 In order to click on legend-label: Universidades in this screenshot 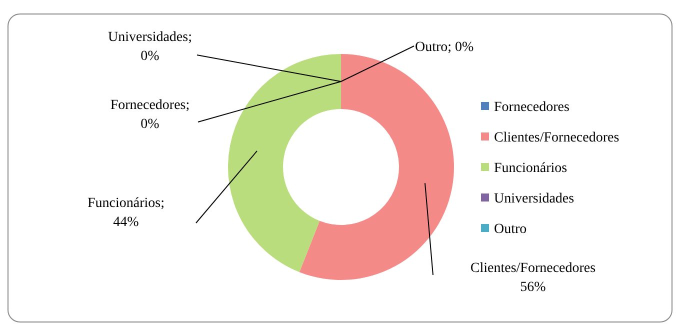, I will do `click(534, 199)`.